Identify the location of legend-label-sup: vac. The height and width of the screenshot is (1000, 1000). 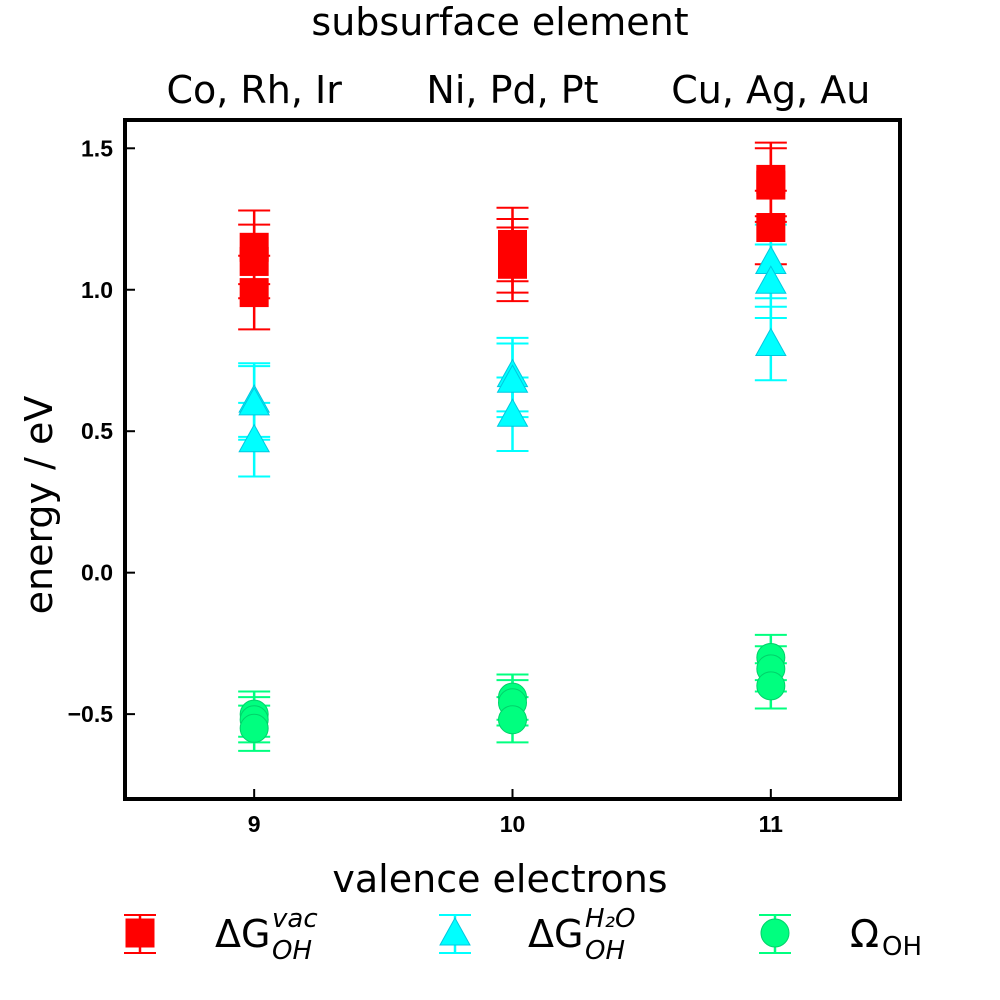
(295, 919).